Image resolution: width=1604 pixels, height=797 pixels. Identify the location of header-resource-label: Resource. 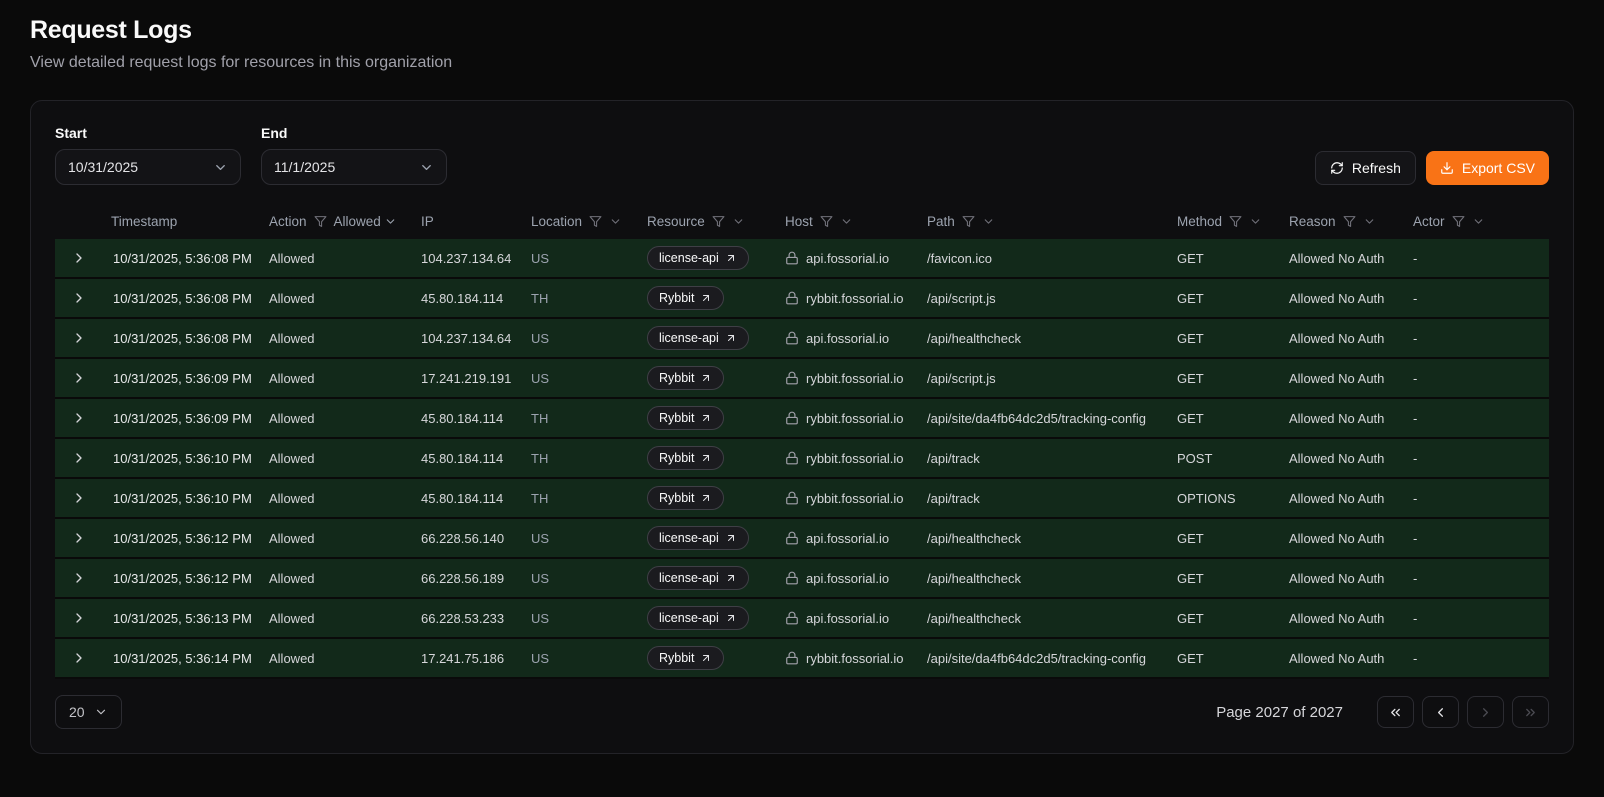
(676, 221).